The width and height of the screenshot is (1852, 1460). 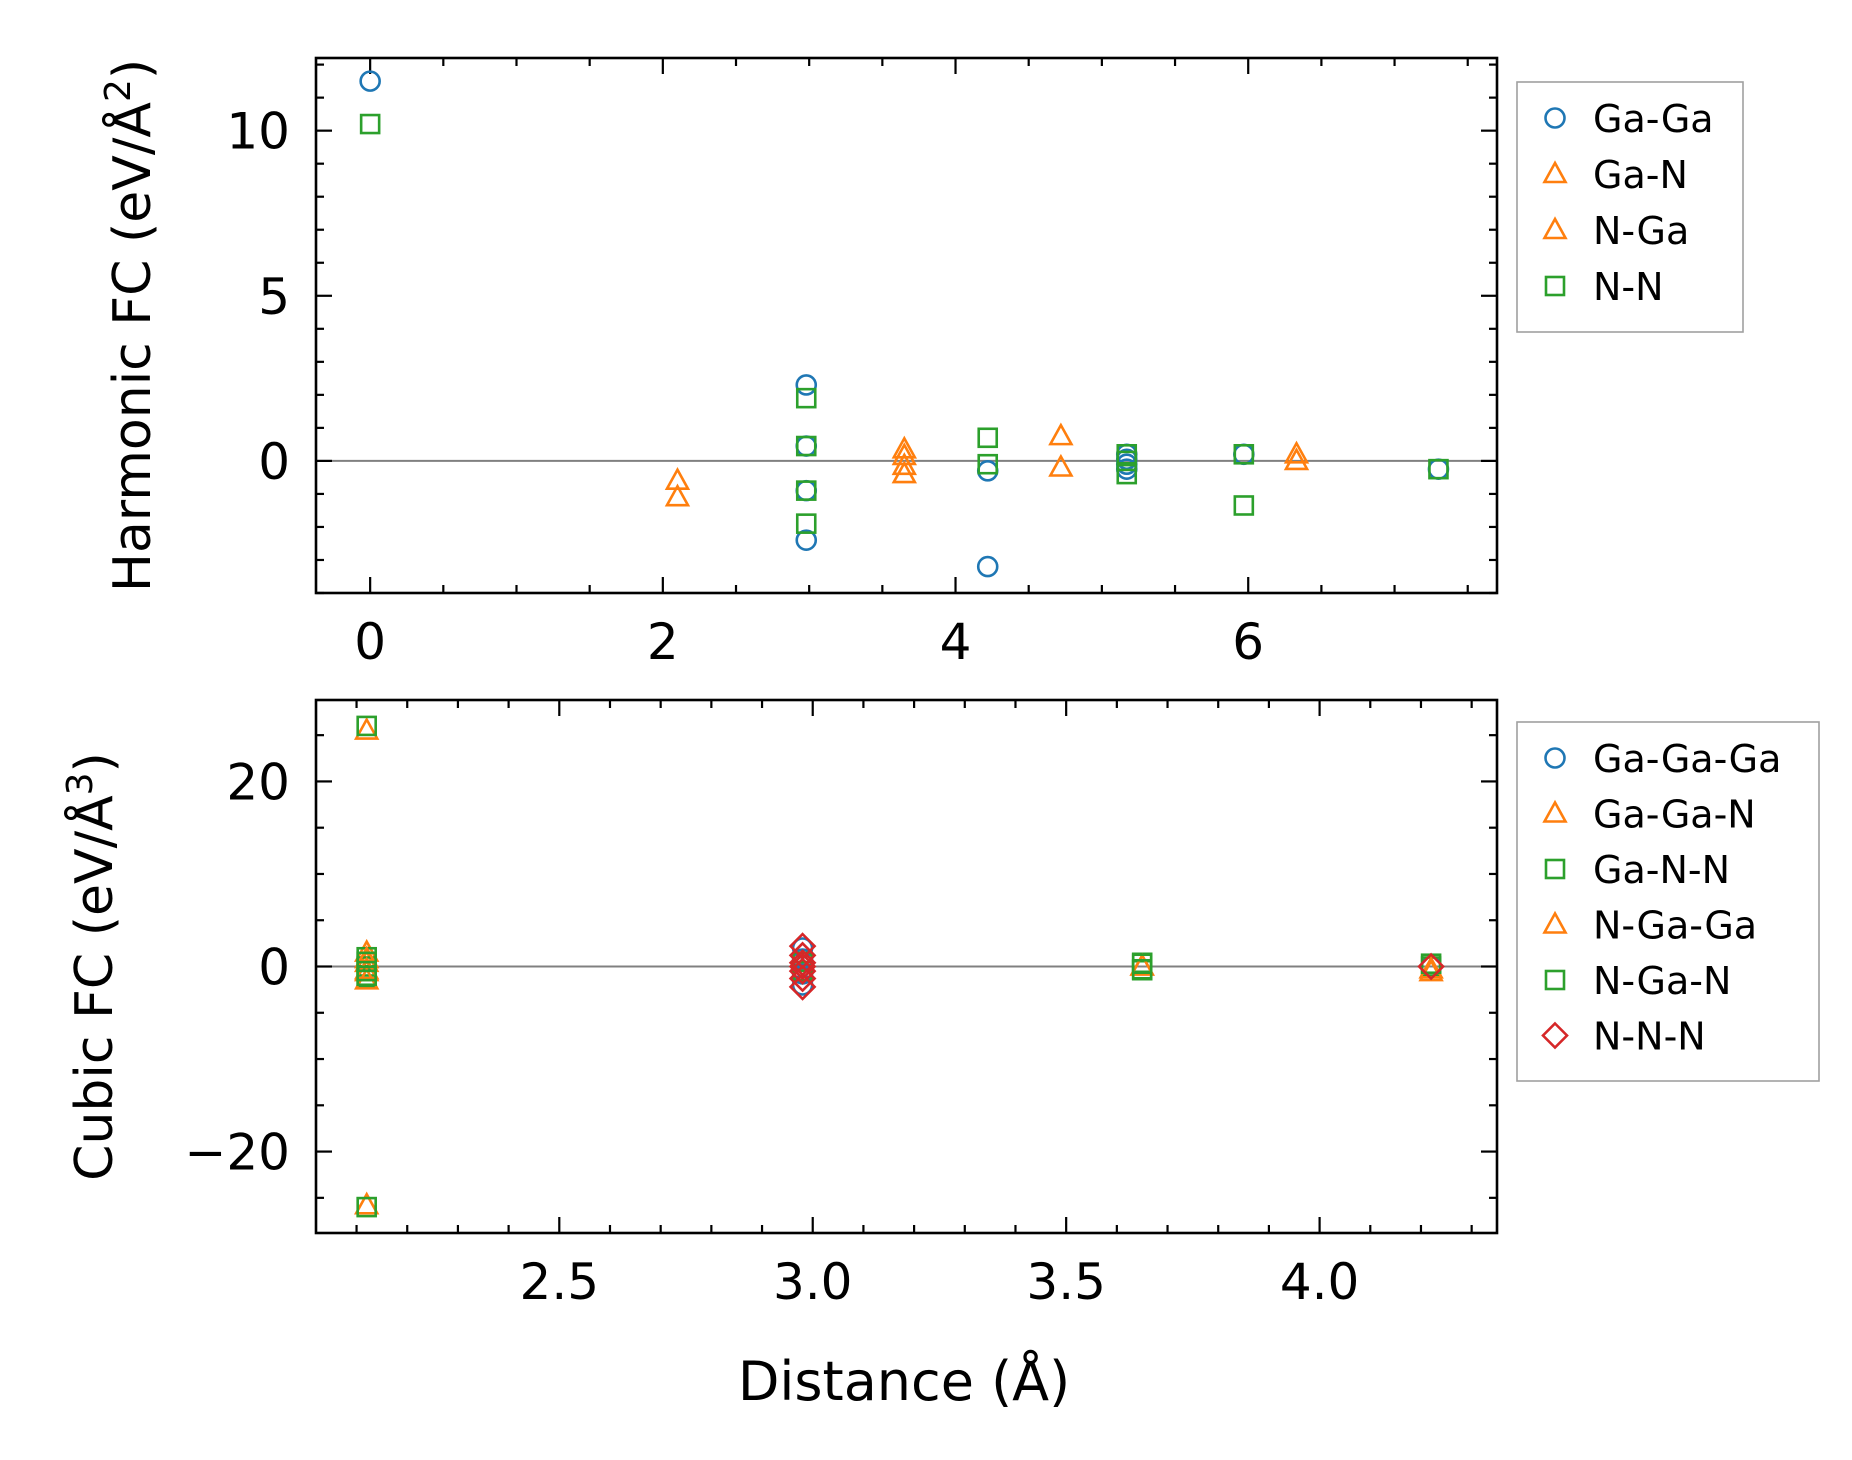 I want to click on series-n-ga, so click(x=987, y=474).